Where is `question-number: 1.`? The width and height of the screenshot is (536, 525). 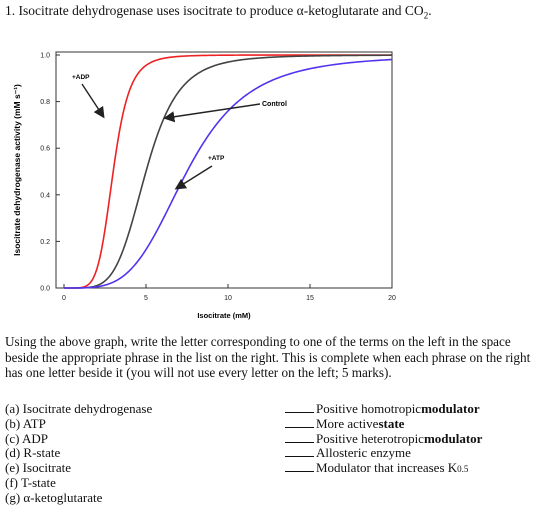
question-number: 1. is located at coordinates (10, 10).